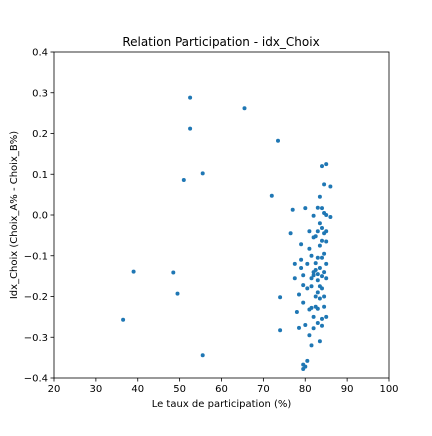  Describe the element at coordinates (222, 404) in the screenshot. I see `x-axis-label: Le taux de participation (%)` at that location.